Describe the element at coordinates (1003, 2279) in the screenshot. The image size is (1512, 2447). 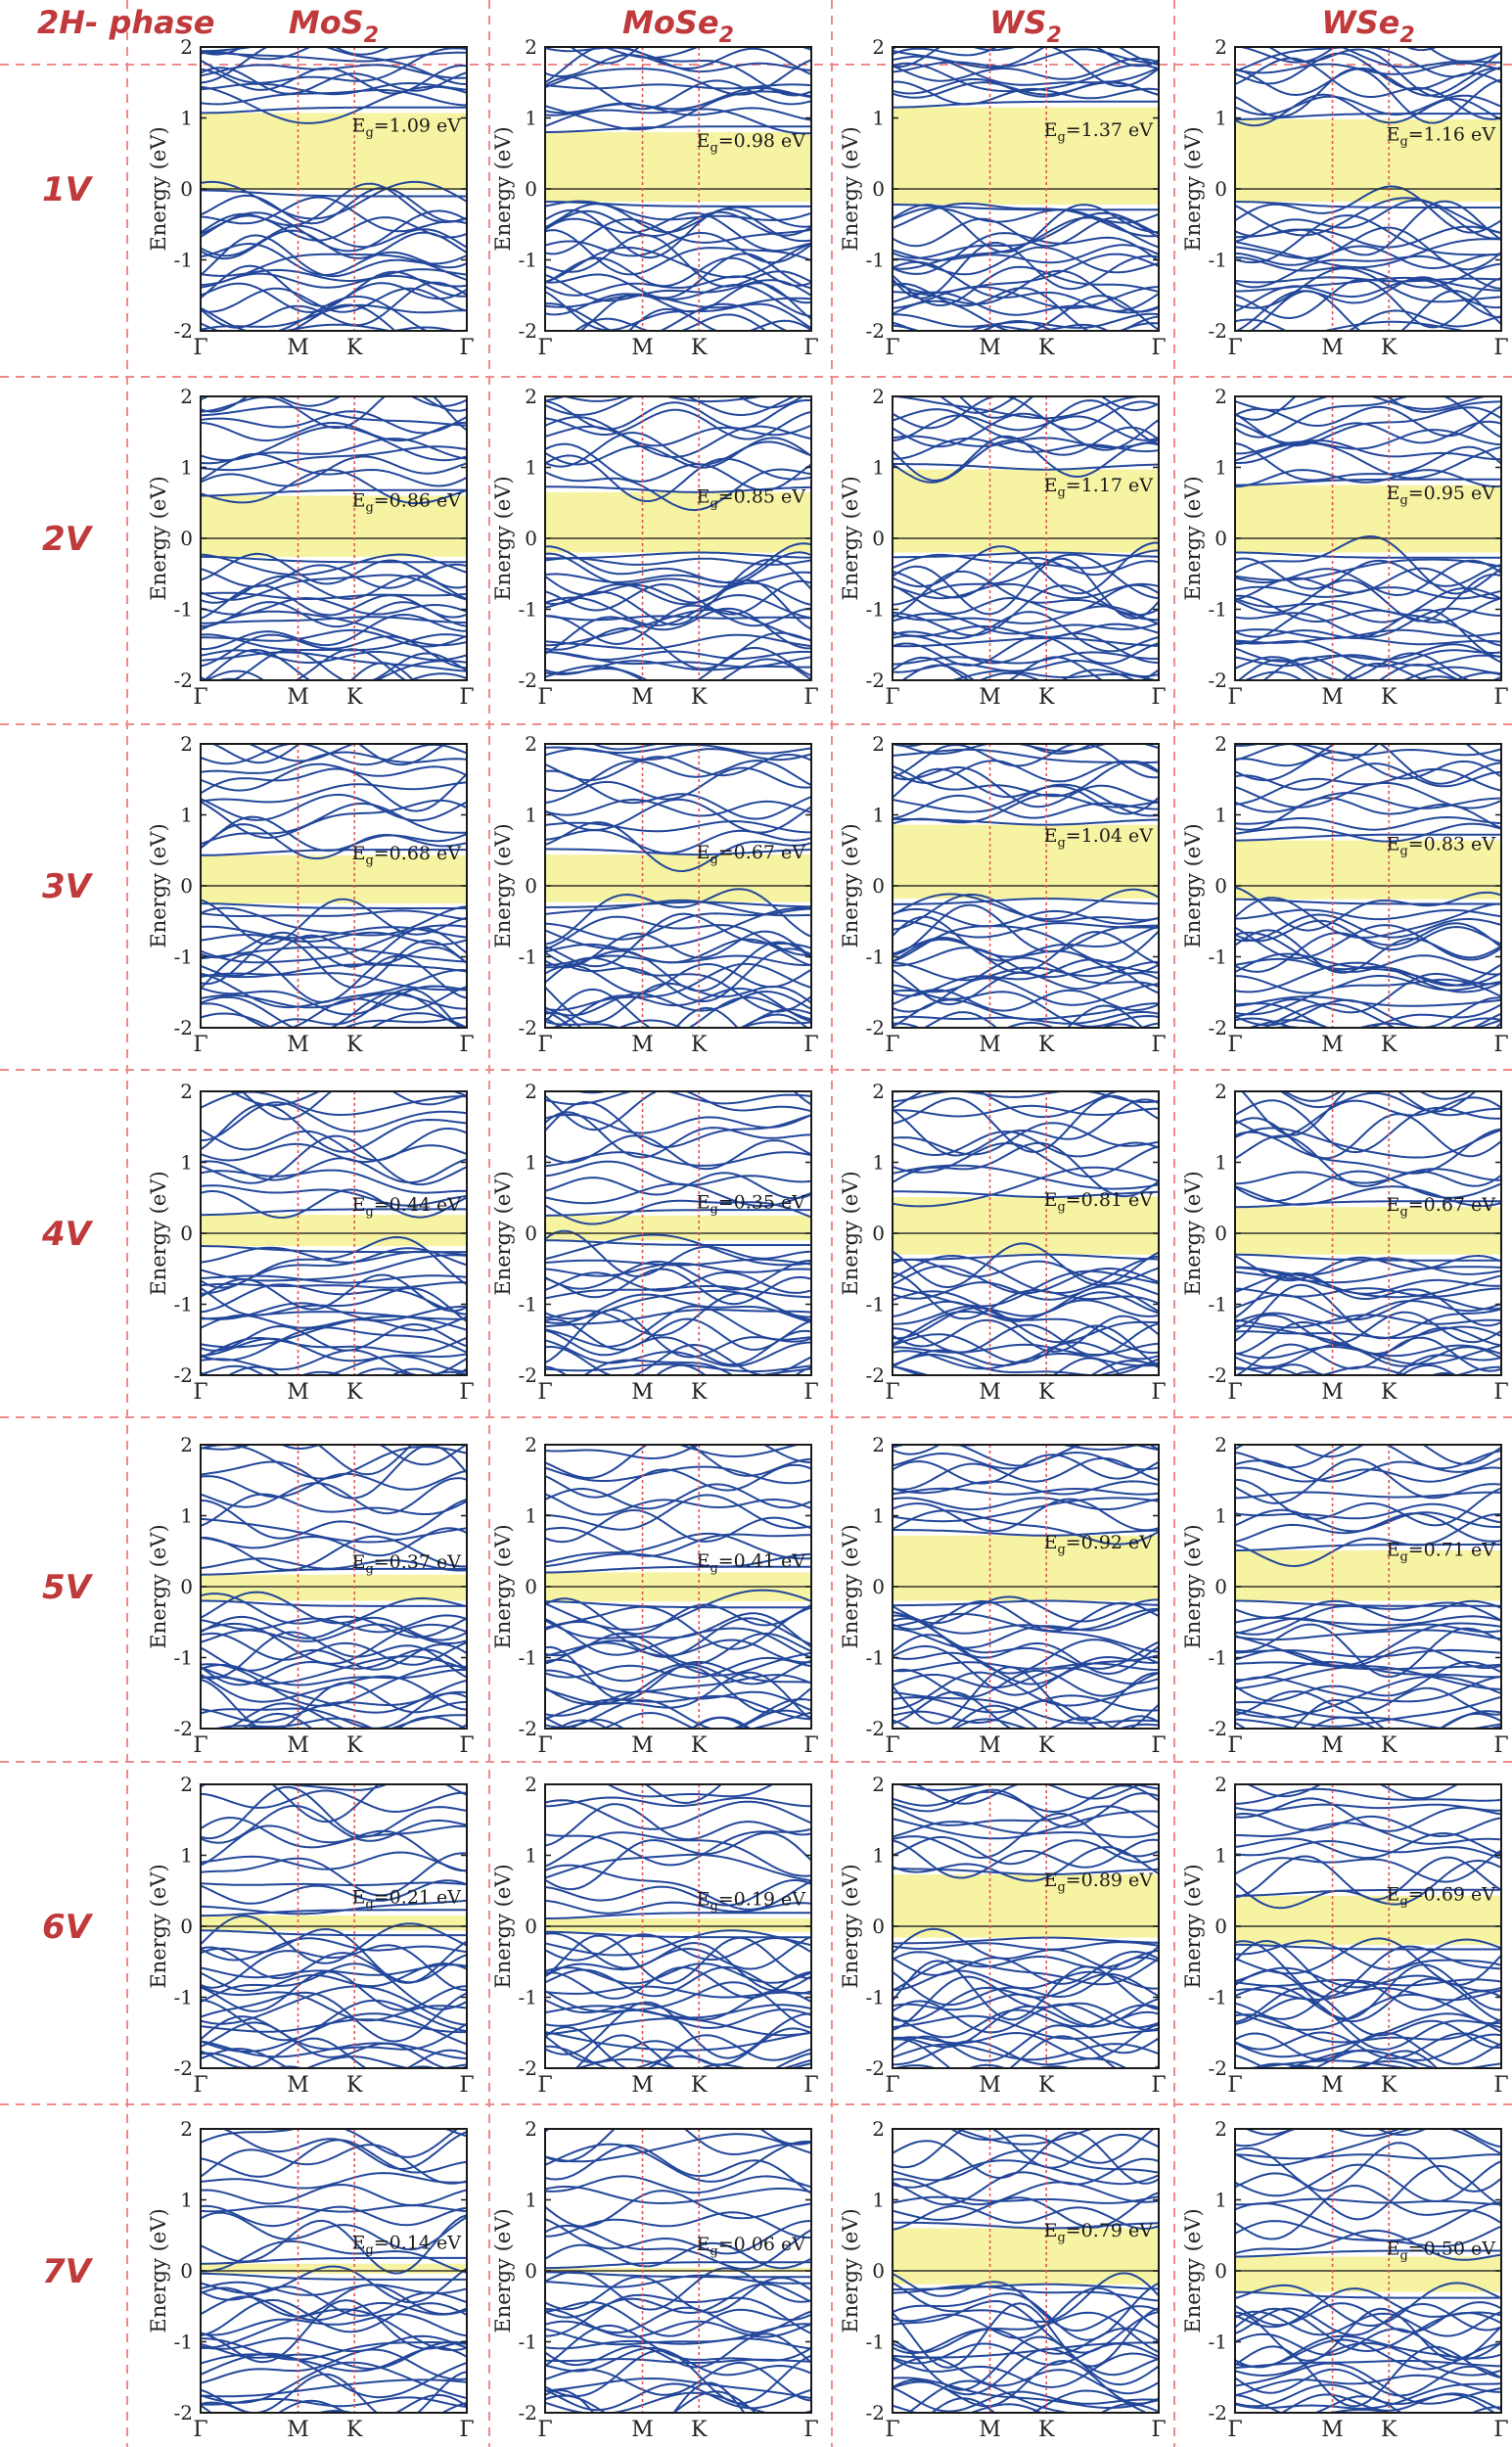
I see `band-panel: 2 1 0 -1 -2 Energy (eV) Γ M K Γ Eg=0.79 eV` at that location.